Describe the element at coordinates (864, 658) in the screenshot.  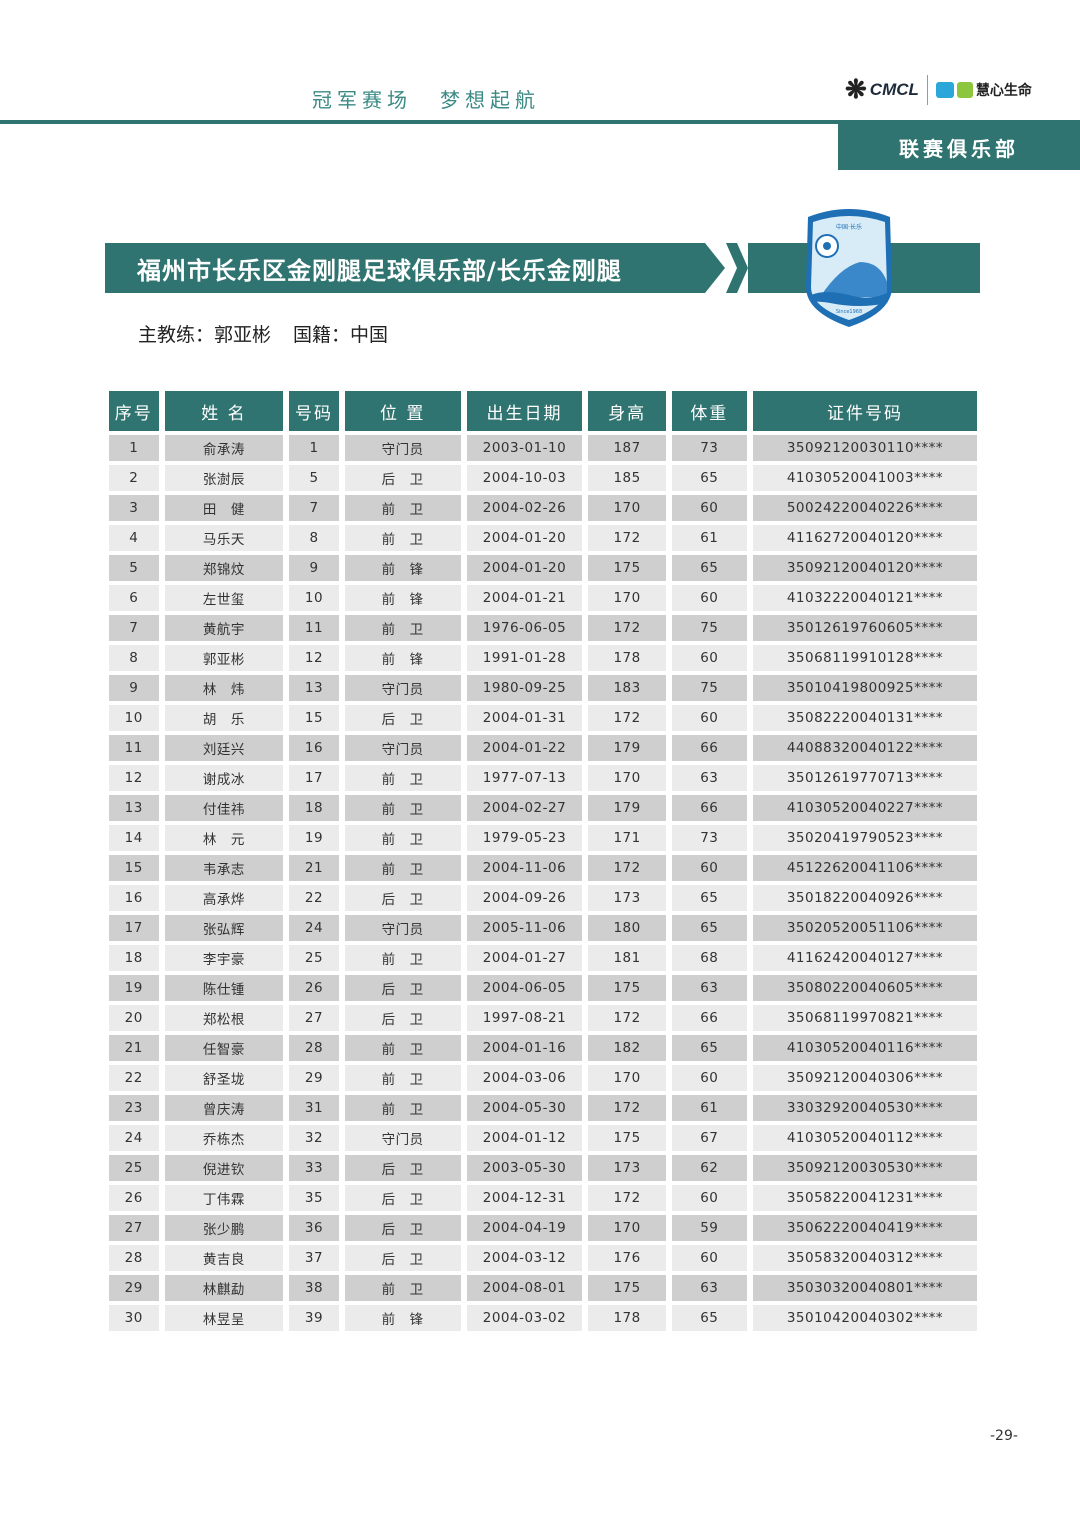
I see `table-cell: 35068119910128****` at that location.